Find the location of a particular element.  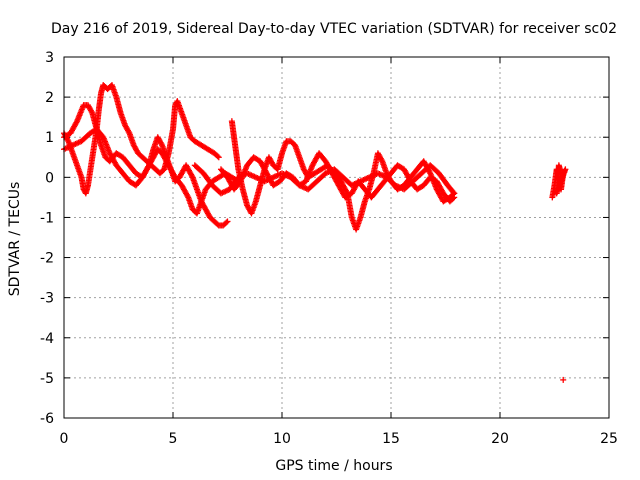

series-track-e is located at coordinates (337, 177).